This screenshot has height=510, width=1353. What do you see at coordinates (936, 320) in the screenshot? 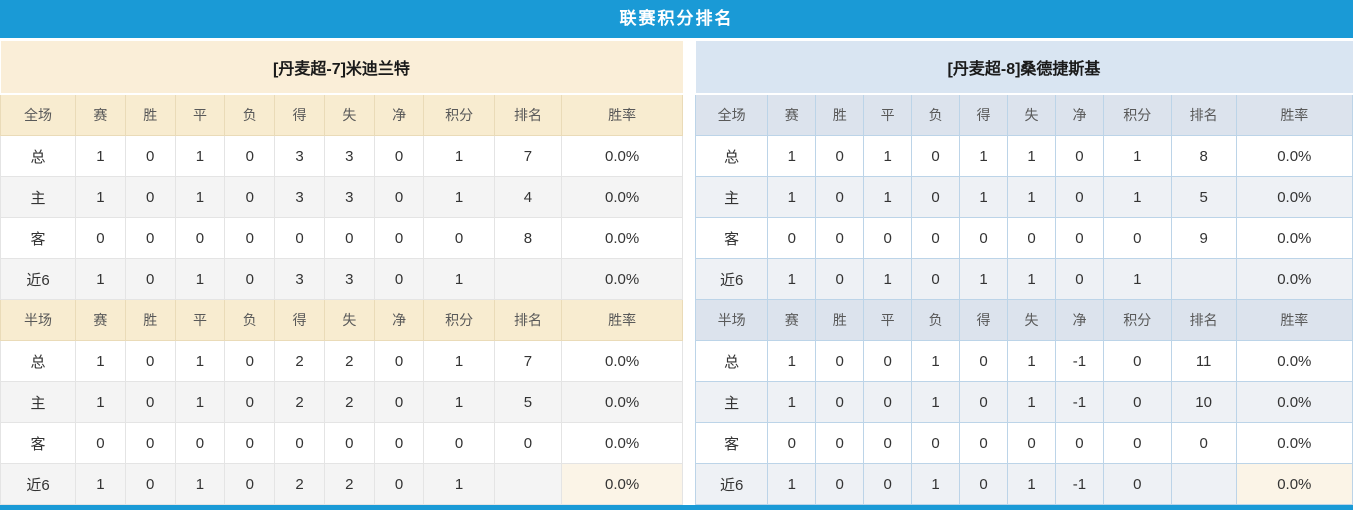
I see `column-header: 负` at bounding box center [936, 320].